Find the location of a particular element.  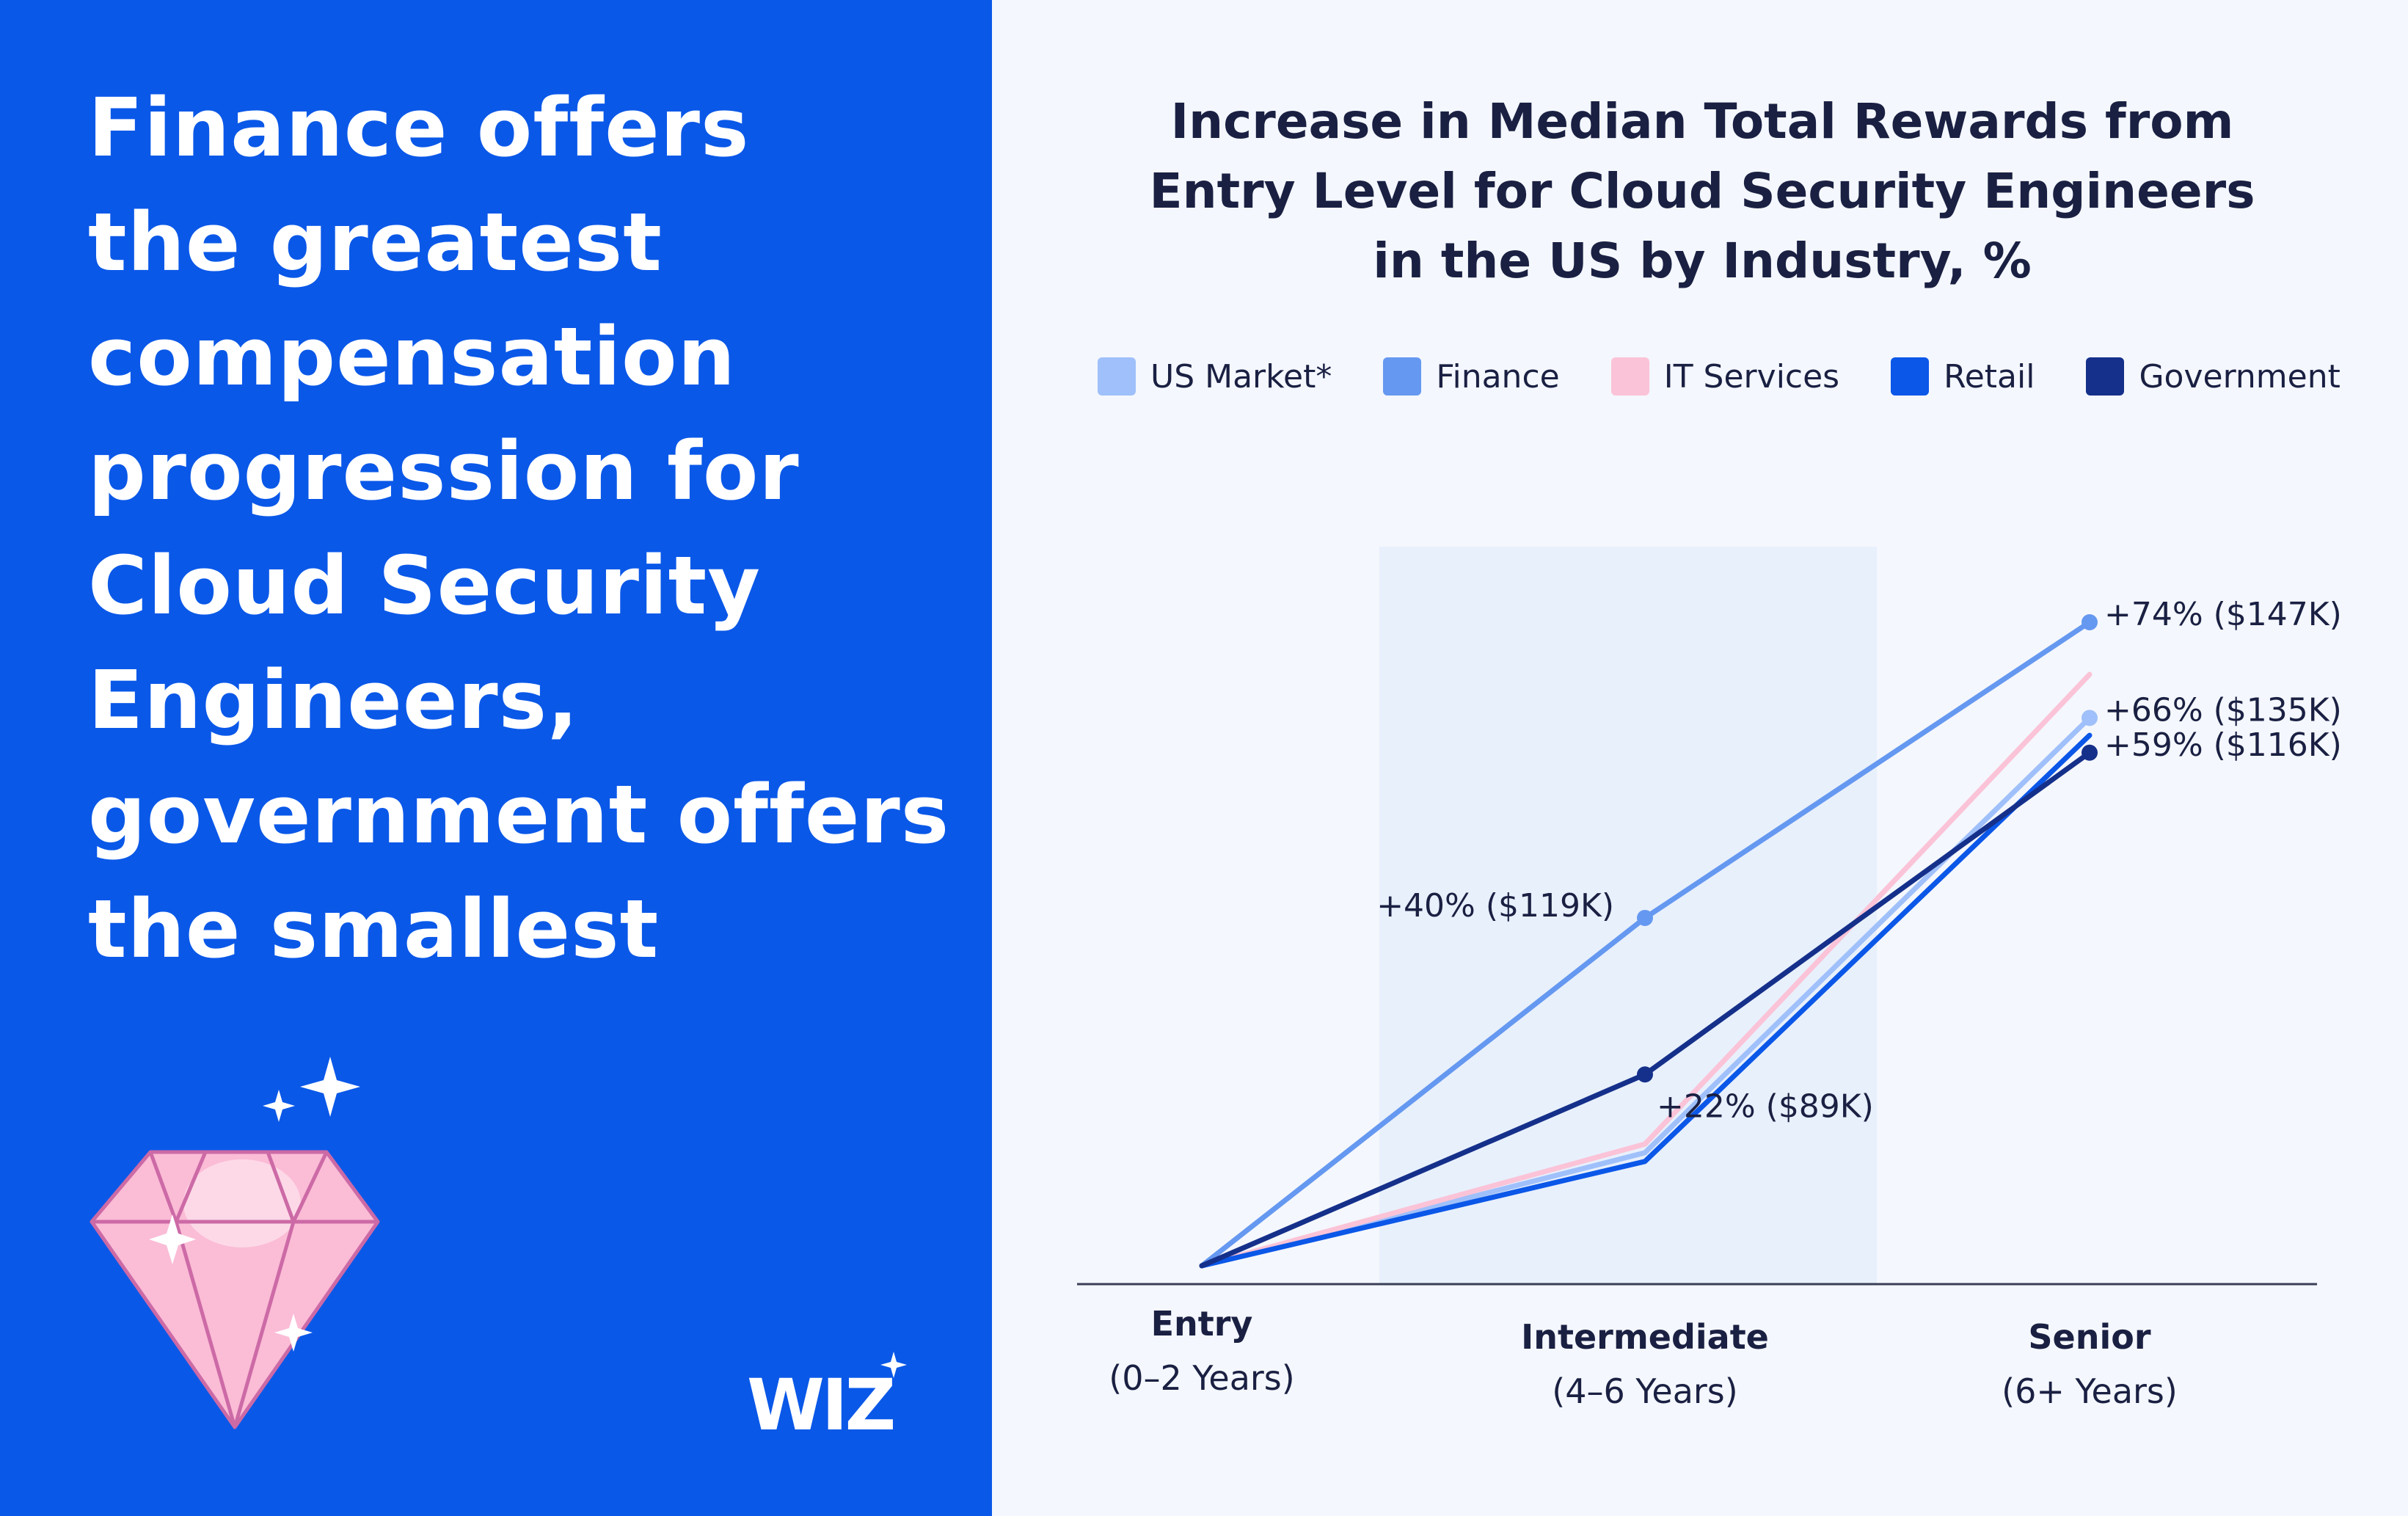

legend-label: Government is located at coordinates (2239, 377).